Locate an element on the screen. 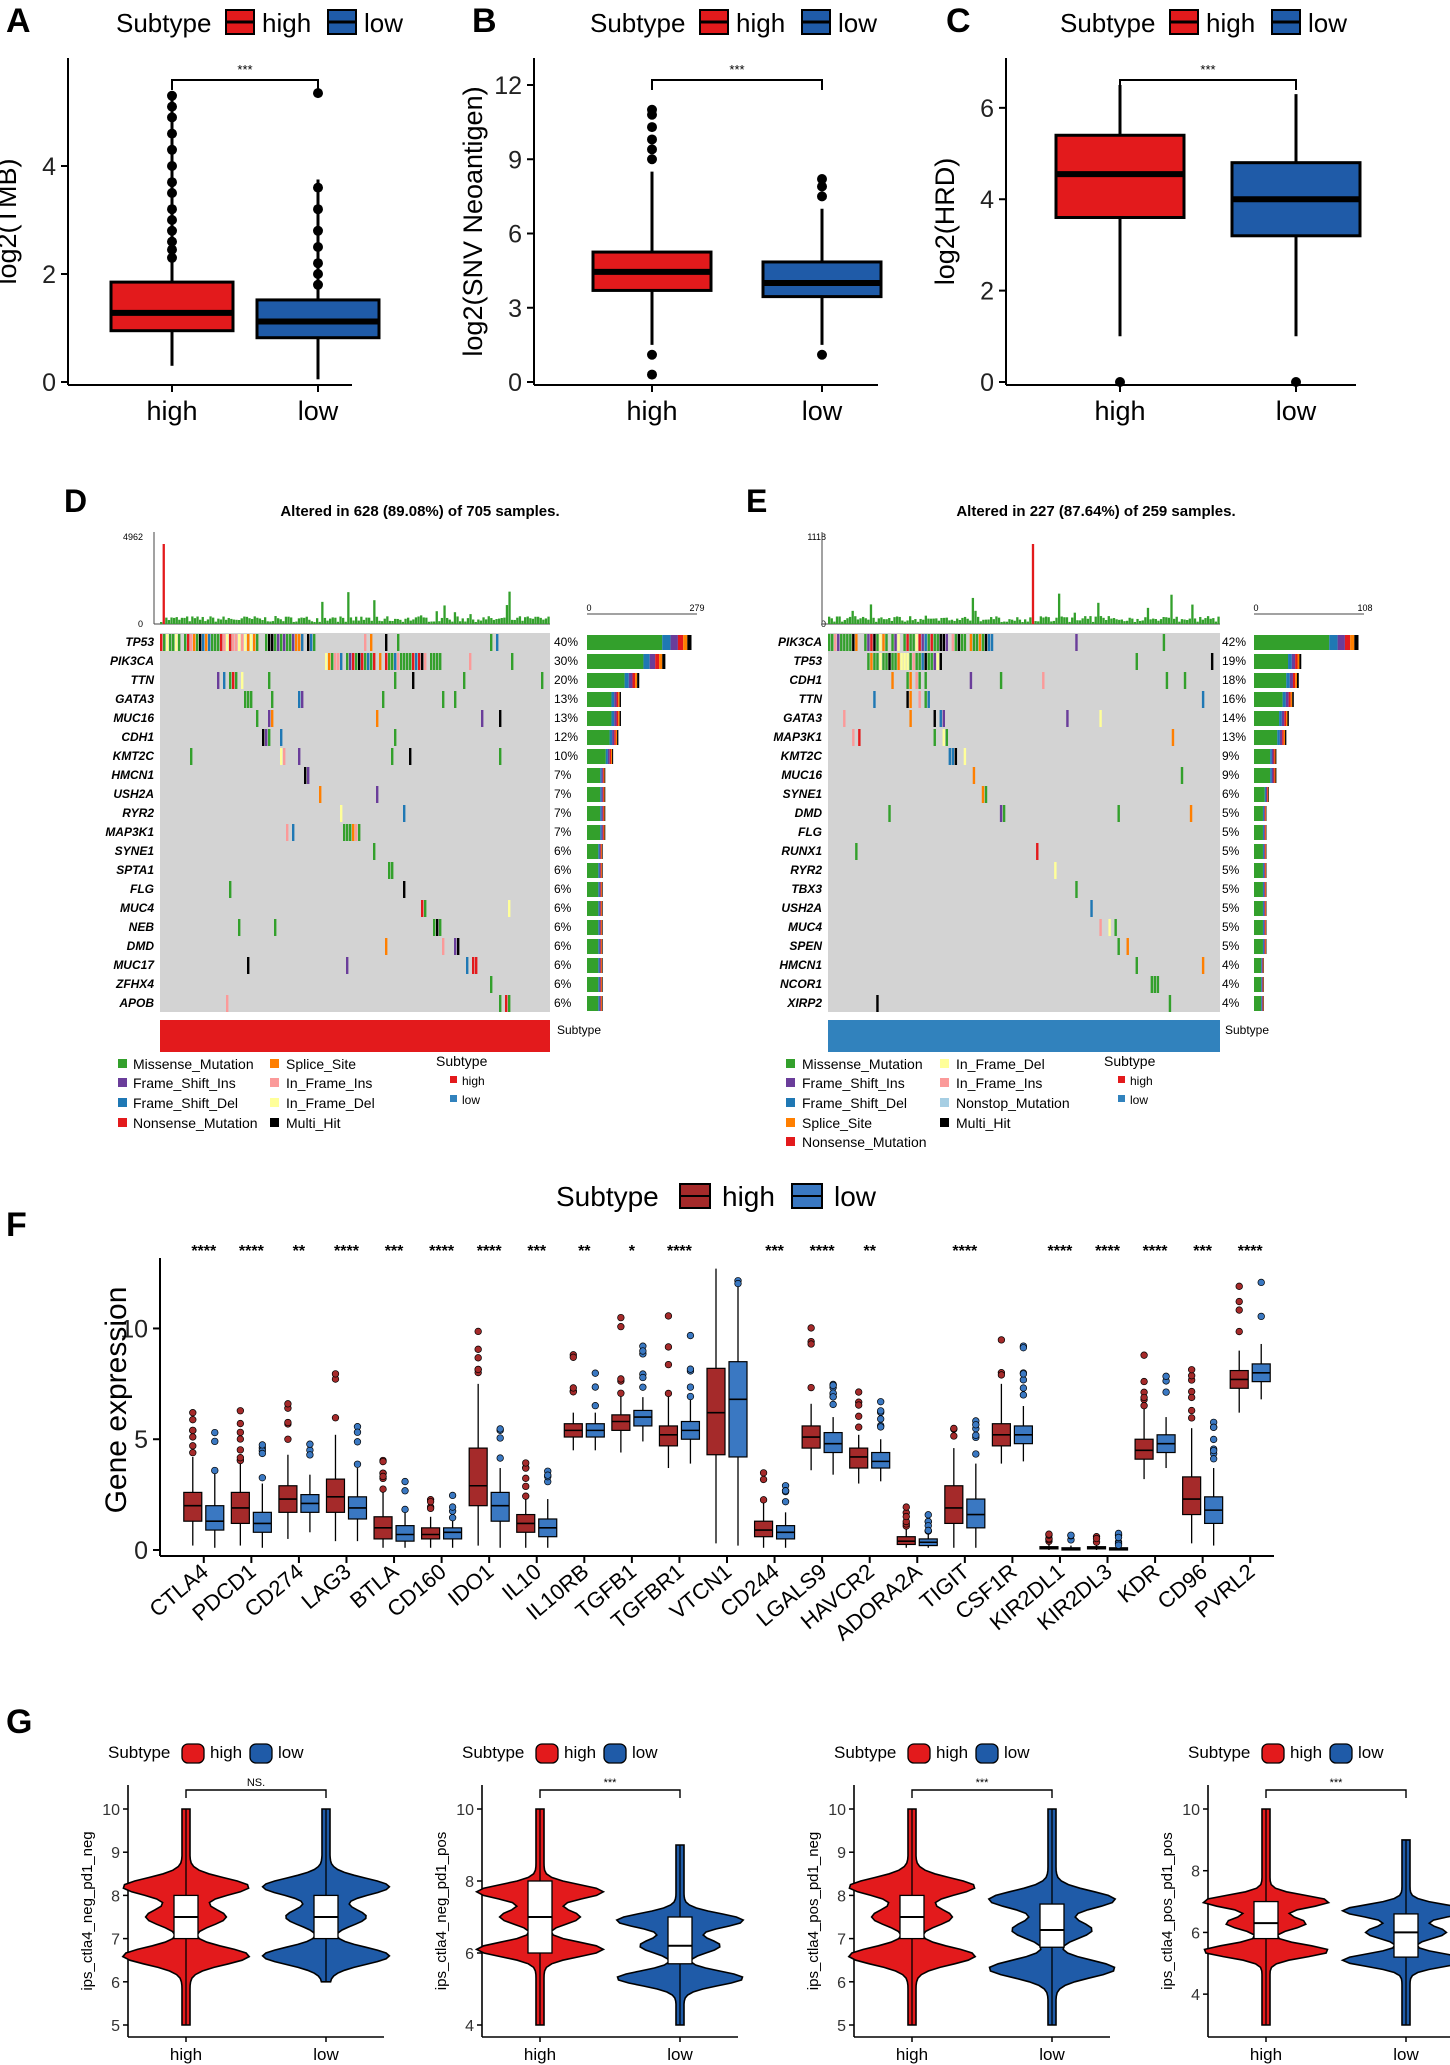 The width and height of the screenshot is (1450, 2065). x-tick-label: high is located at coordinates (186, 2054).